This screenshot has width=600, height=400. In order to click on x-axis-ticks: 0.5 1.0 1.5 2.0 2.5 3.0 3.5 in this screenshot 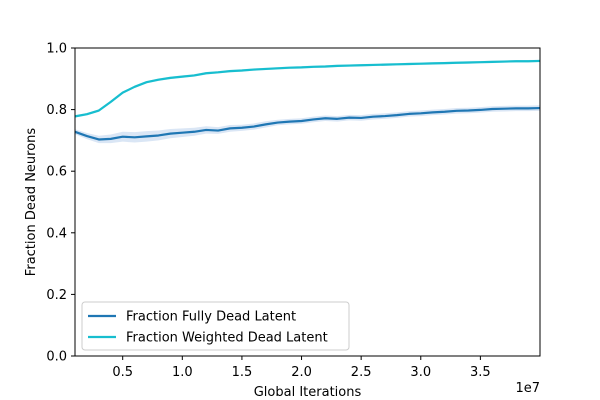, I will do `click(301, 368)`.